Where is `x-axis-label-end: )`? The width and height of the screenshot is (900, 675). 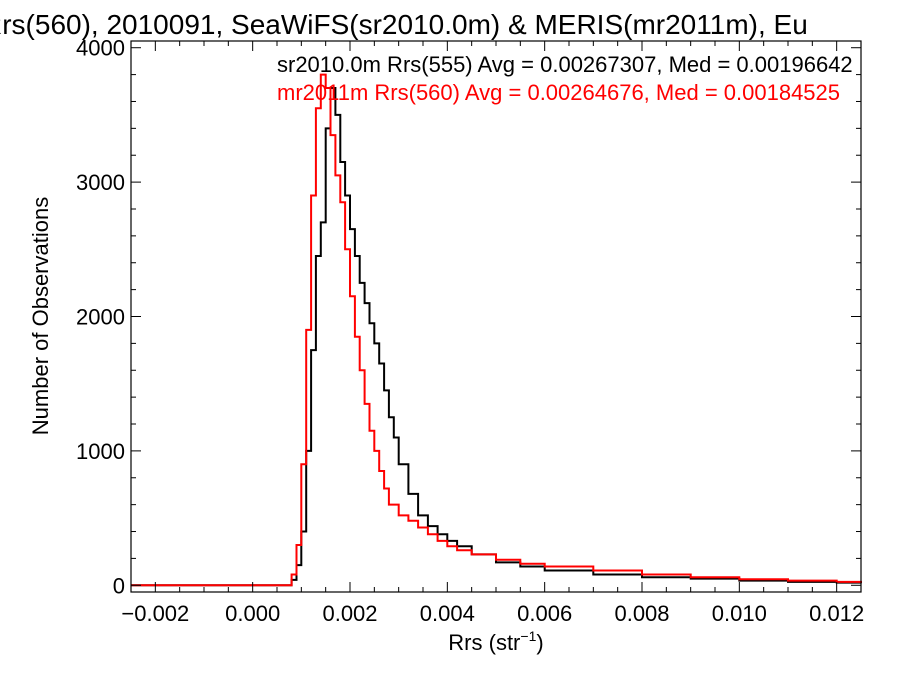
x-axis-label-end: ) is located at coordinates (539, 642).